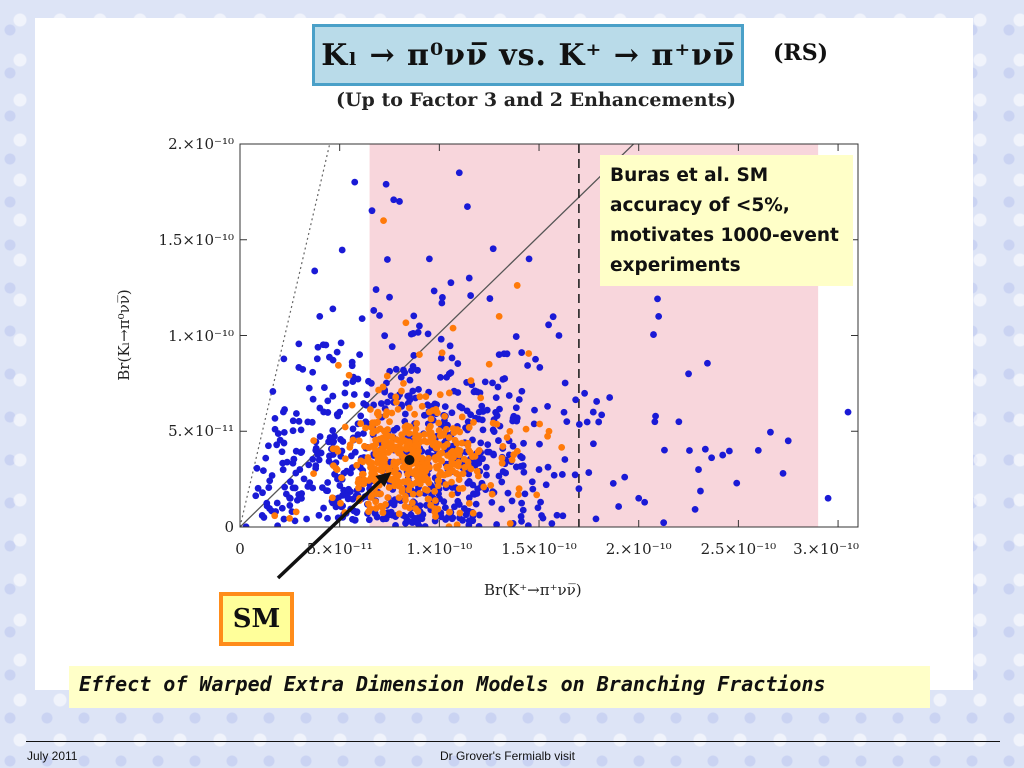 The image size is (1024, 768). I want to click on y-tick-label: 0, so click(229, 527).